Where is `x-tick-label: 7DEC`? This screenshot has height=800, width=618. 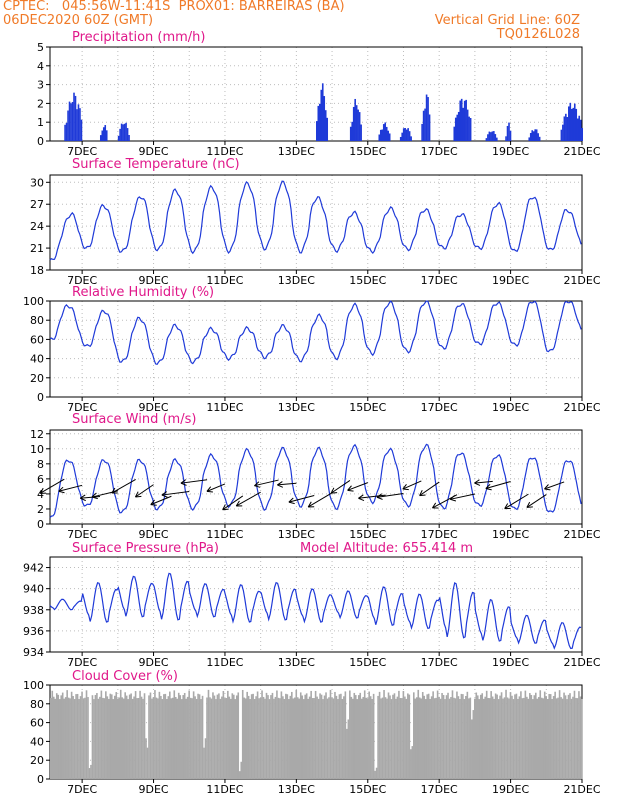 x-tick-label: 7DEC is located at coordinates (82, 534).